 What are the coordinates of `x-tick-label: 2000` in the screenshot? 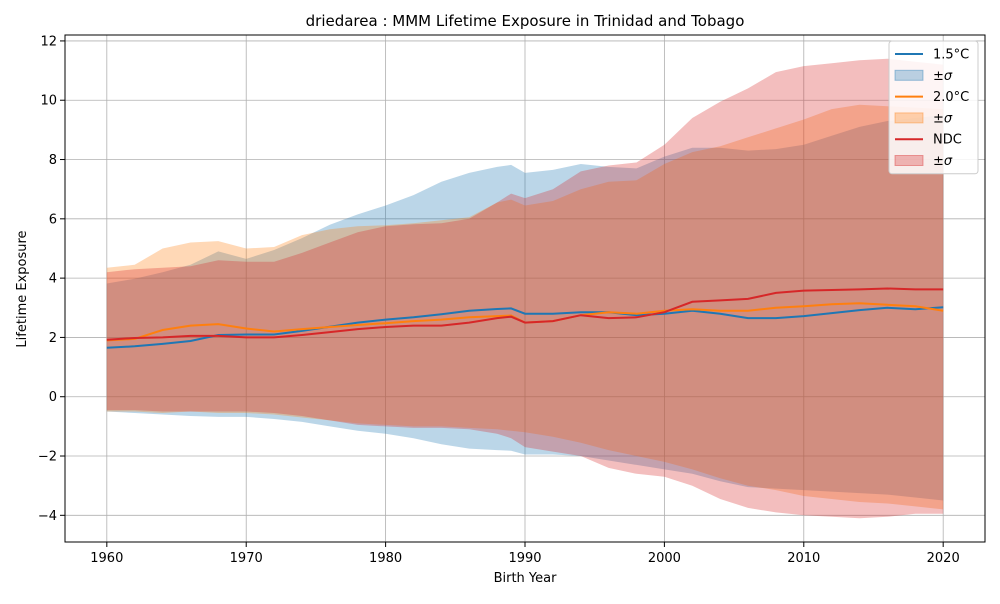 It's located at (664, 558).